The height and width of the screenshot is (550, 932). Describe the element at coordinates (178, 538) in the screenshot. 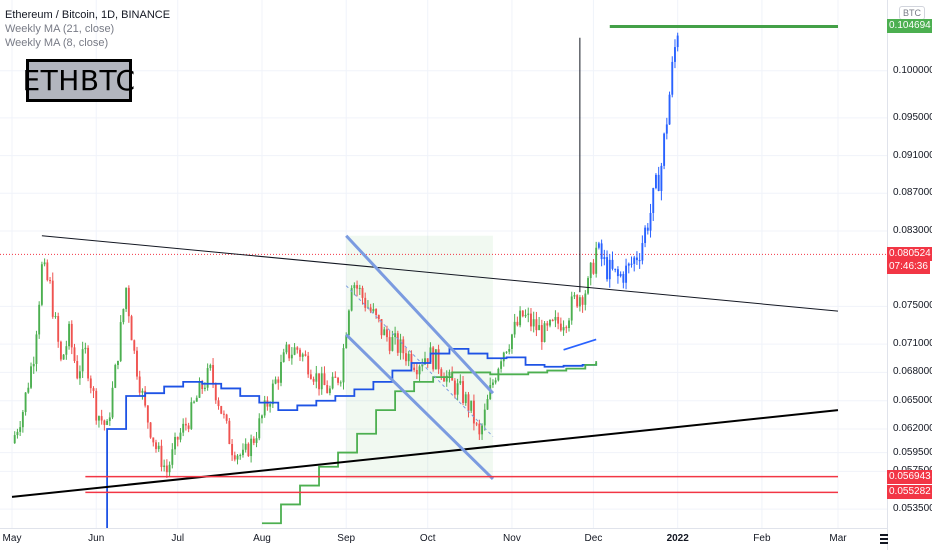

I see `x-tick-label: Jul` at that location.